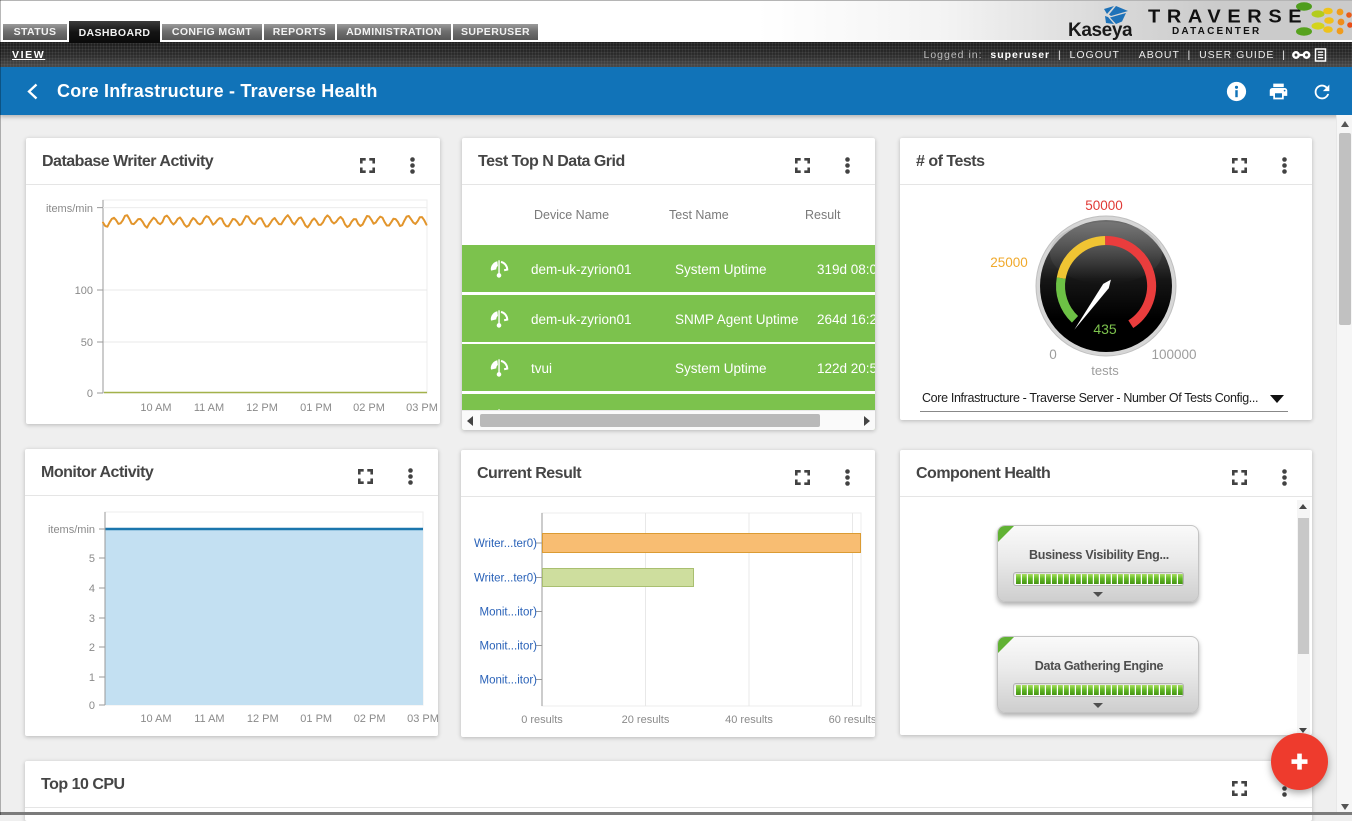 The image size is (1352, 821). Describe the element at coordinates (92, 619) in the screenshot. I see `svg-text: 3` at that location.